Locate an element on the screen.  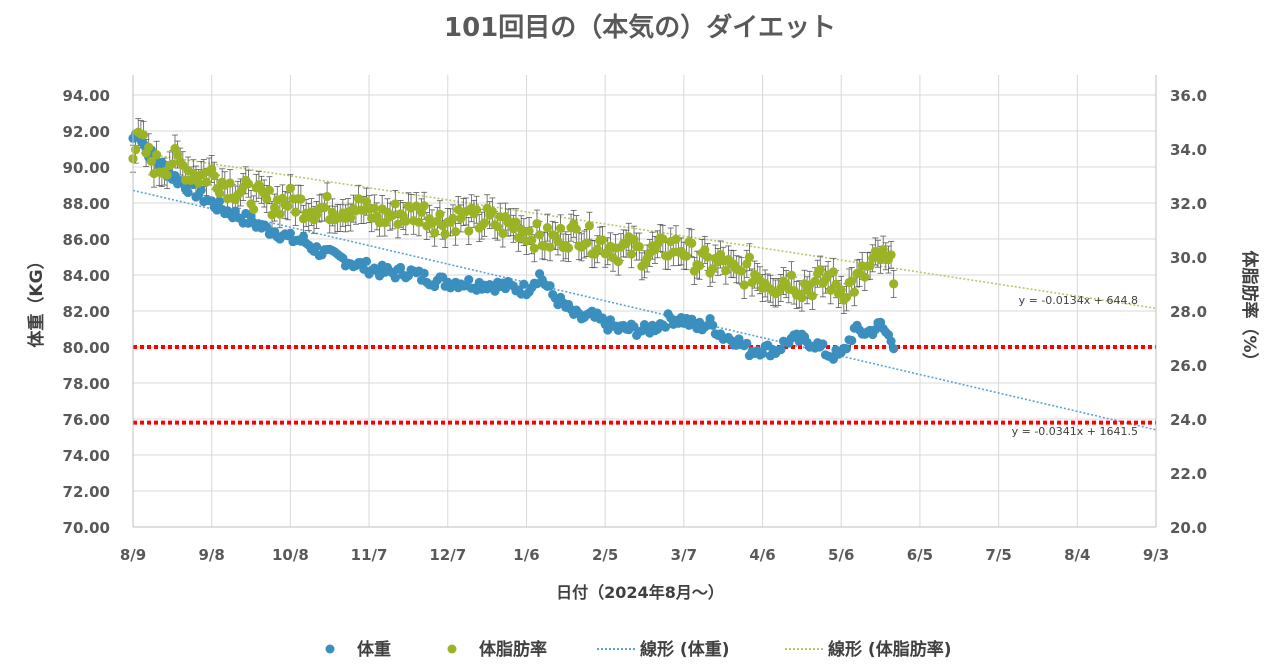
x-tick-label: 10/8 is located at coordinates (290, 555).